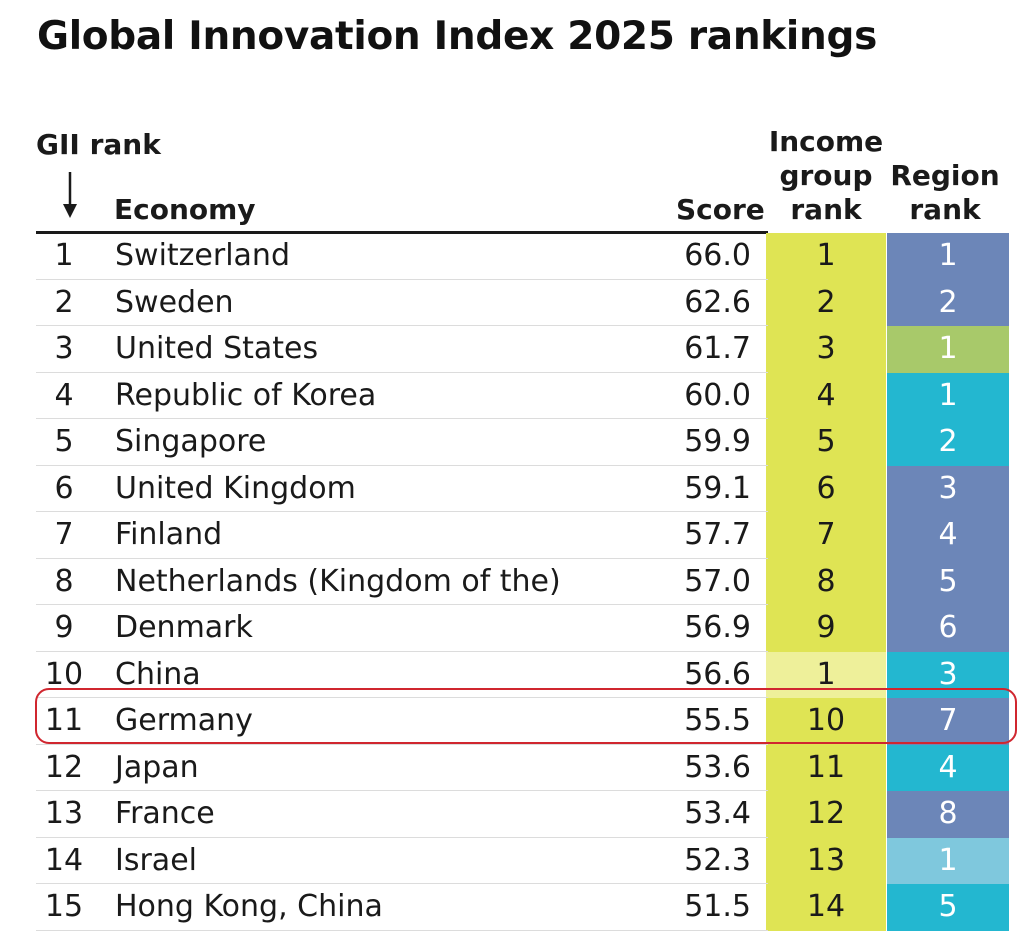 The image size is (1024, 931). What do you see at coordinates (64, 860) in the screenshot?
I see `gii-rank-cell: 14` at bounding box center [64, 860].